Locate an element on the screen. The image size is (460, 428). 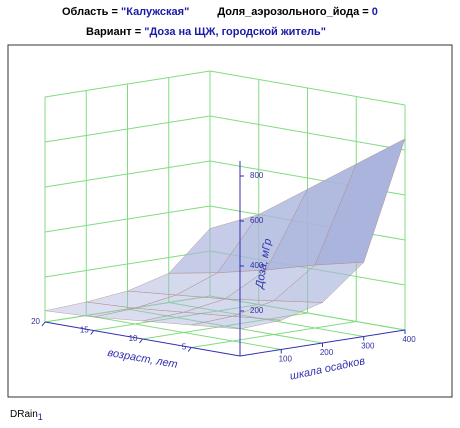
x-tick-label: 10 is located at coordinates (133, 338).